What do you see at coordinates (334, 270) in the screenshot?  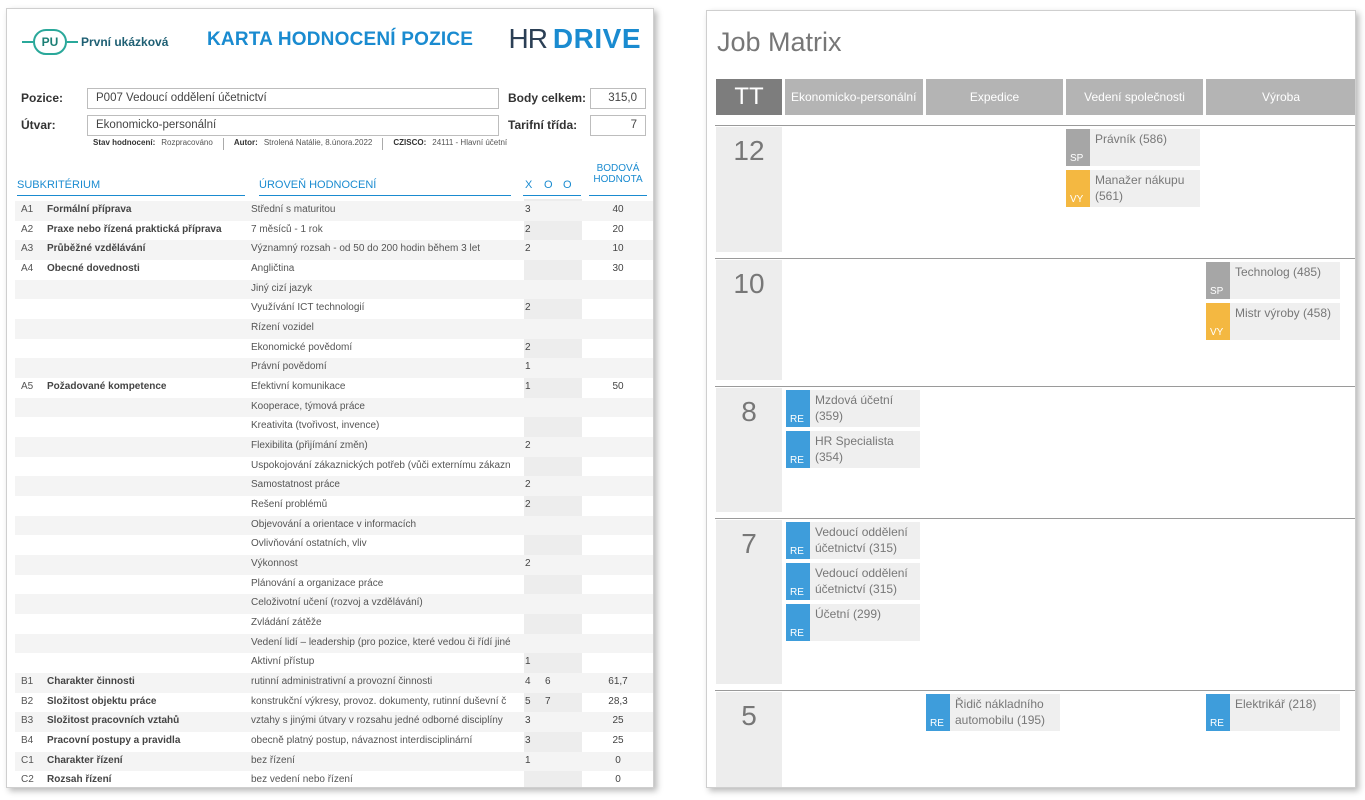 I see `table-row: A4 Obecné dovednosti Angličtina 30` at bounding box center [334, 270].